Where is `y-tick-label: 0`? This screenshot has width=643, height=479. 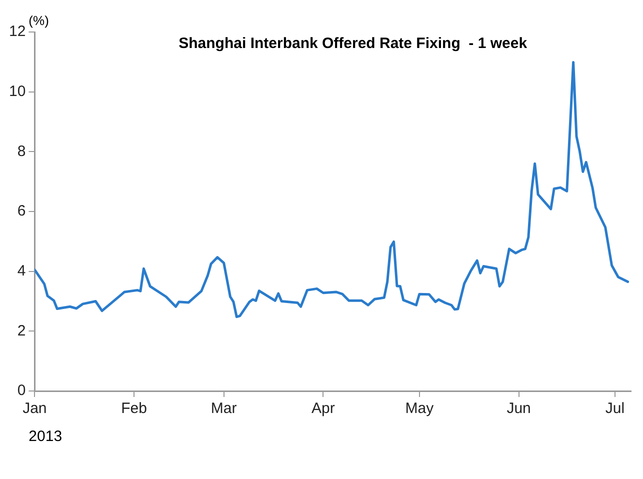
y-tick-label: 0 is located at coordinates (21, 391).